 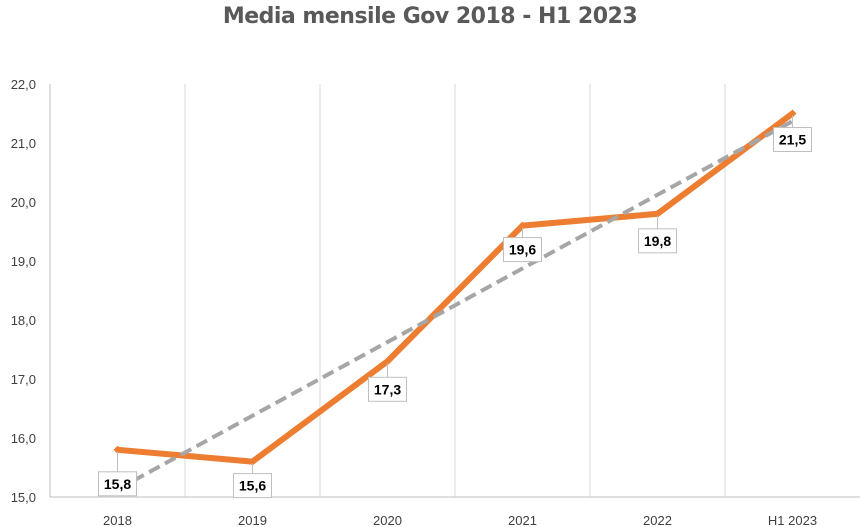 I want to click on data-label: 17,3, so click(x=387, y=389).